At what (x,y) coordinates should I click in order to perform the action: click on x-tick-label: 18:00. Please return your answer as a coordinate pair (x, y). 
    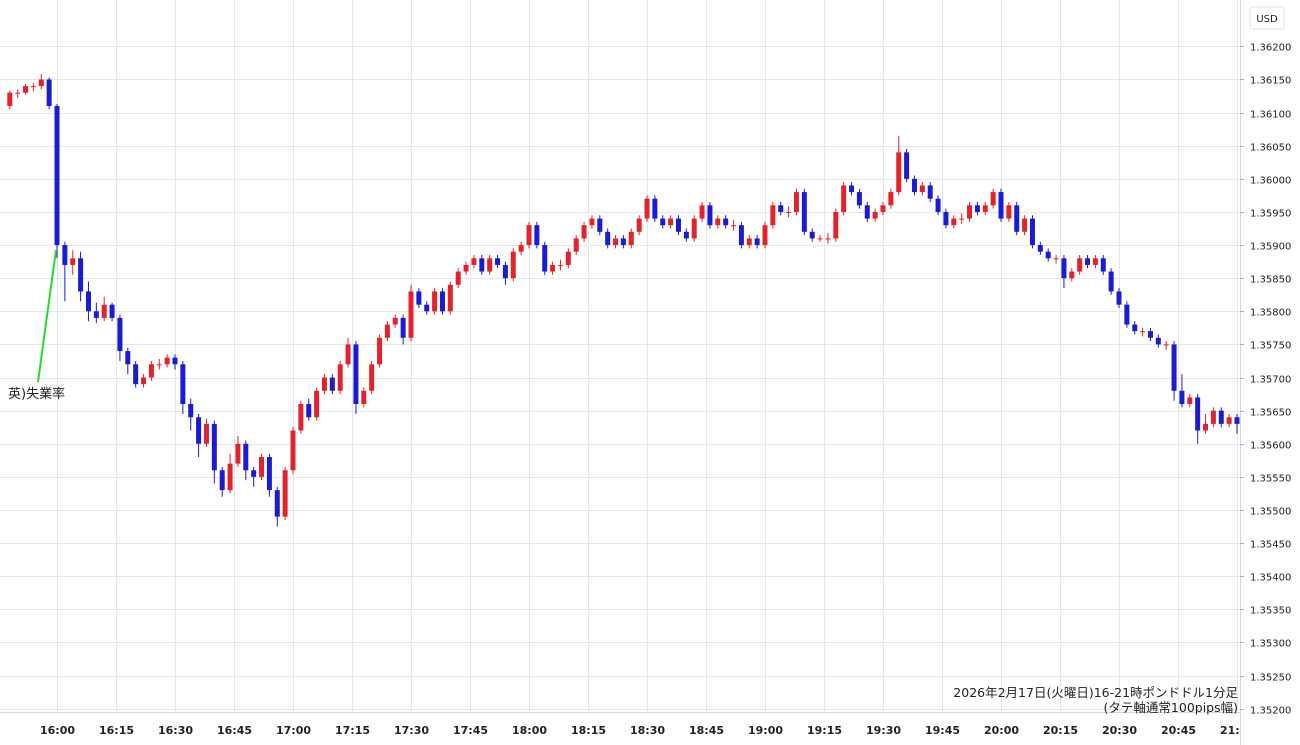
    Looking at the image, I should click on (529, 730).